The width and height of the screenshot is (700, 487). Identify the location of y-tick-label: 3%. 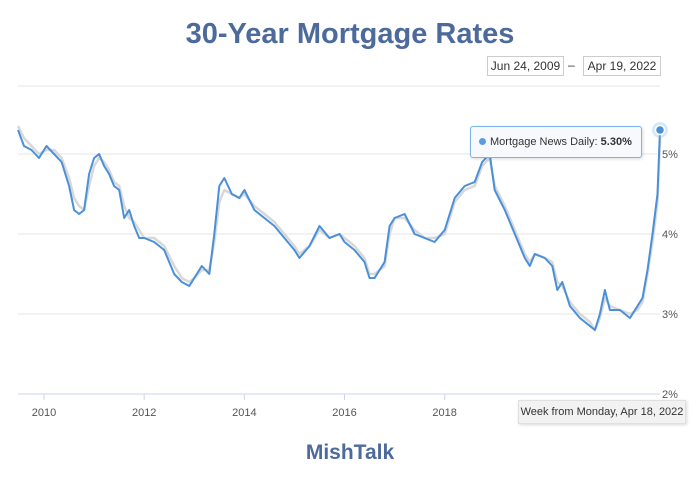
(670, 315).